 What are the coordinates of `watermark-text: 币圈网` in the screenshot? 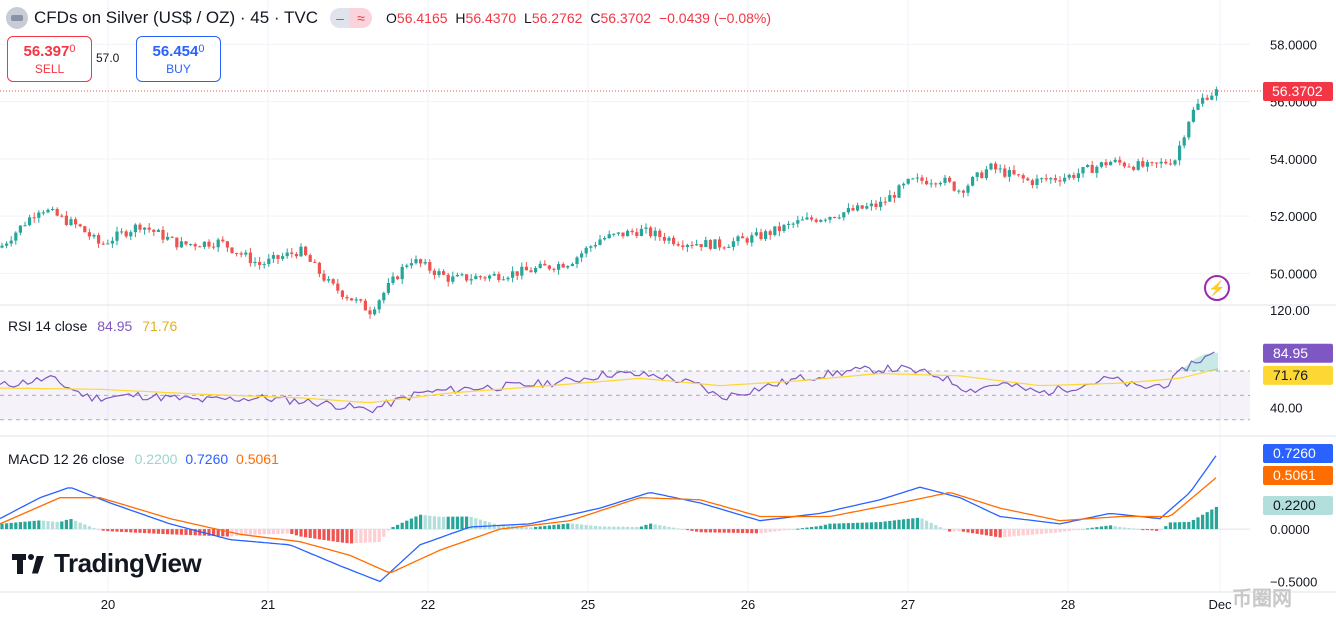 It's located at (1262, 599).